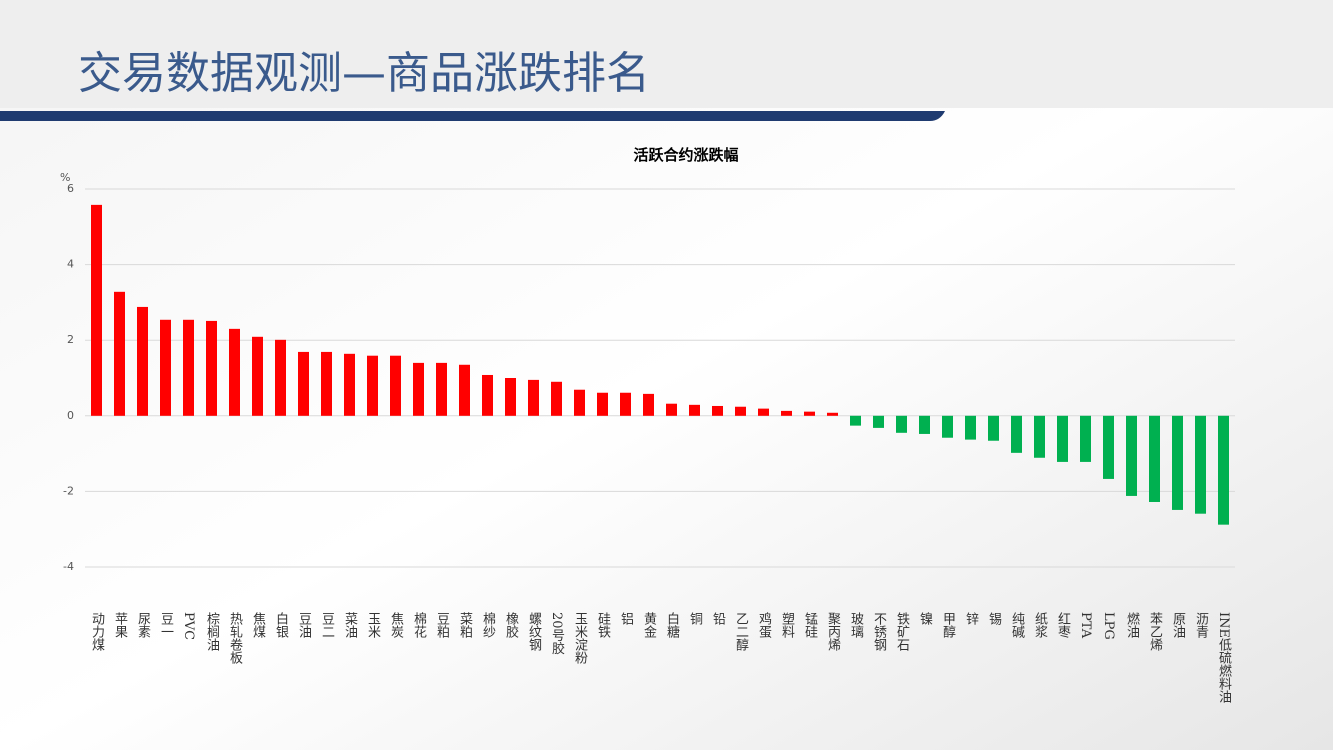 Image resolution: width=1333 pixels, height=750 pixels. I want to click on x-tick-label: 白糖, so click(672, 625).